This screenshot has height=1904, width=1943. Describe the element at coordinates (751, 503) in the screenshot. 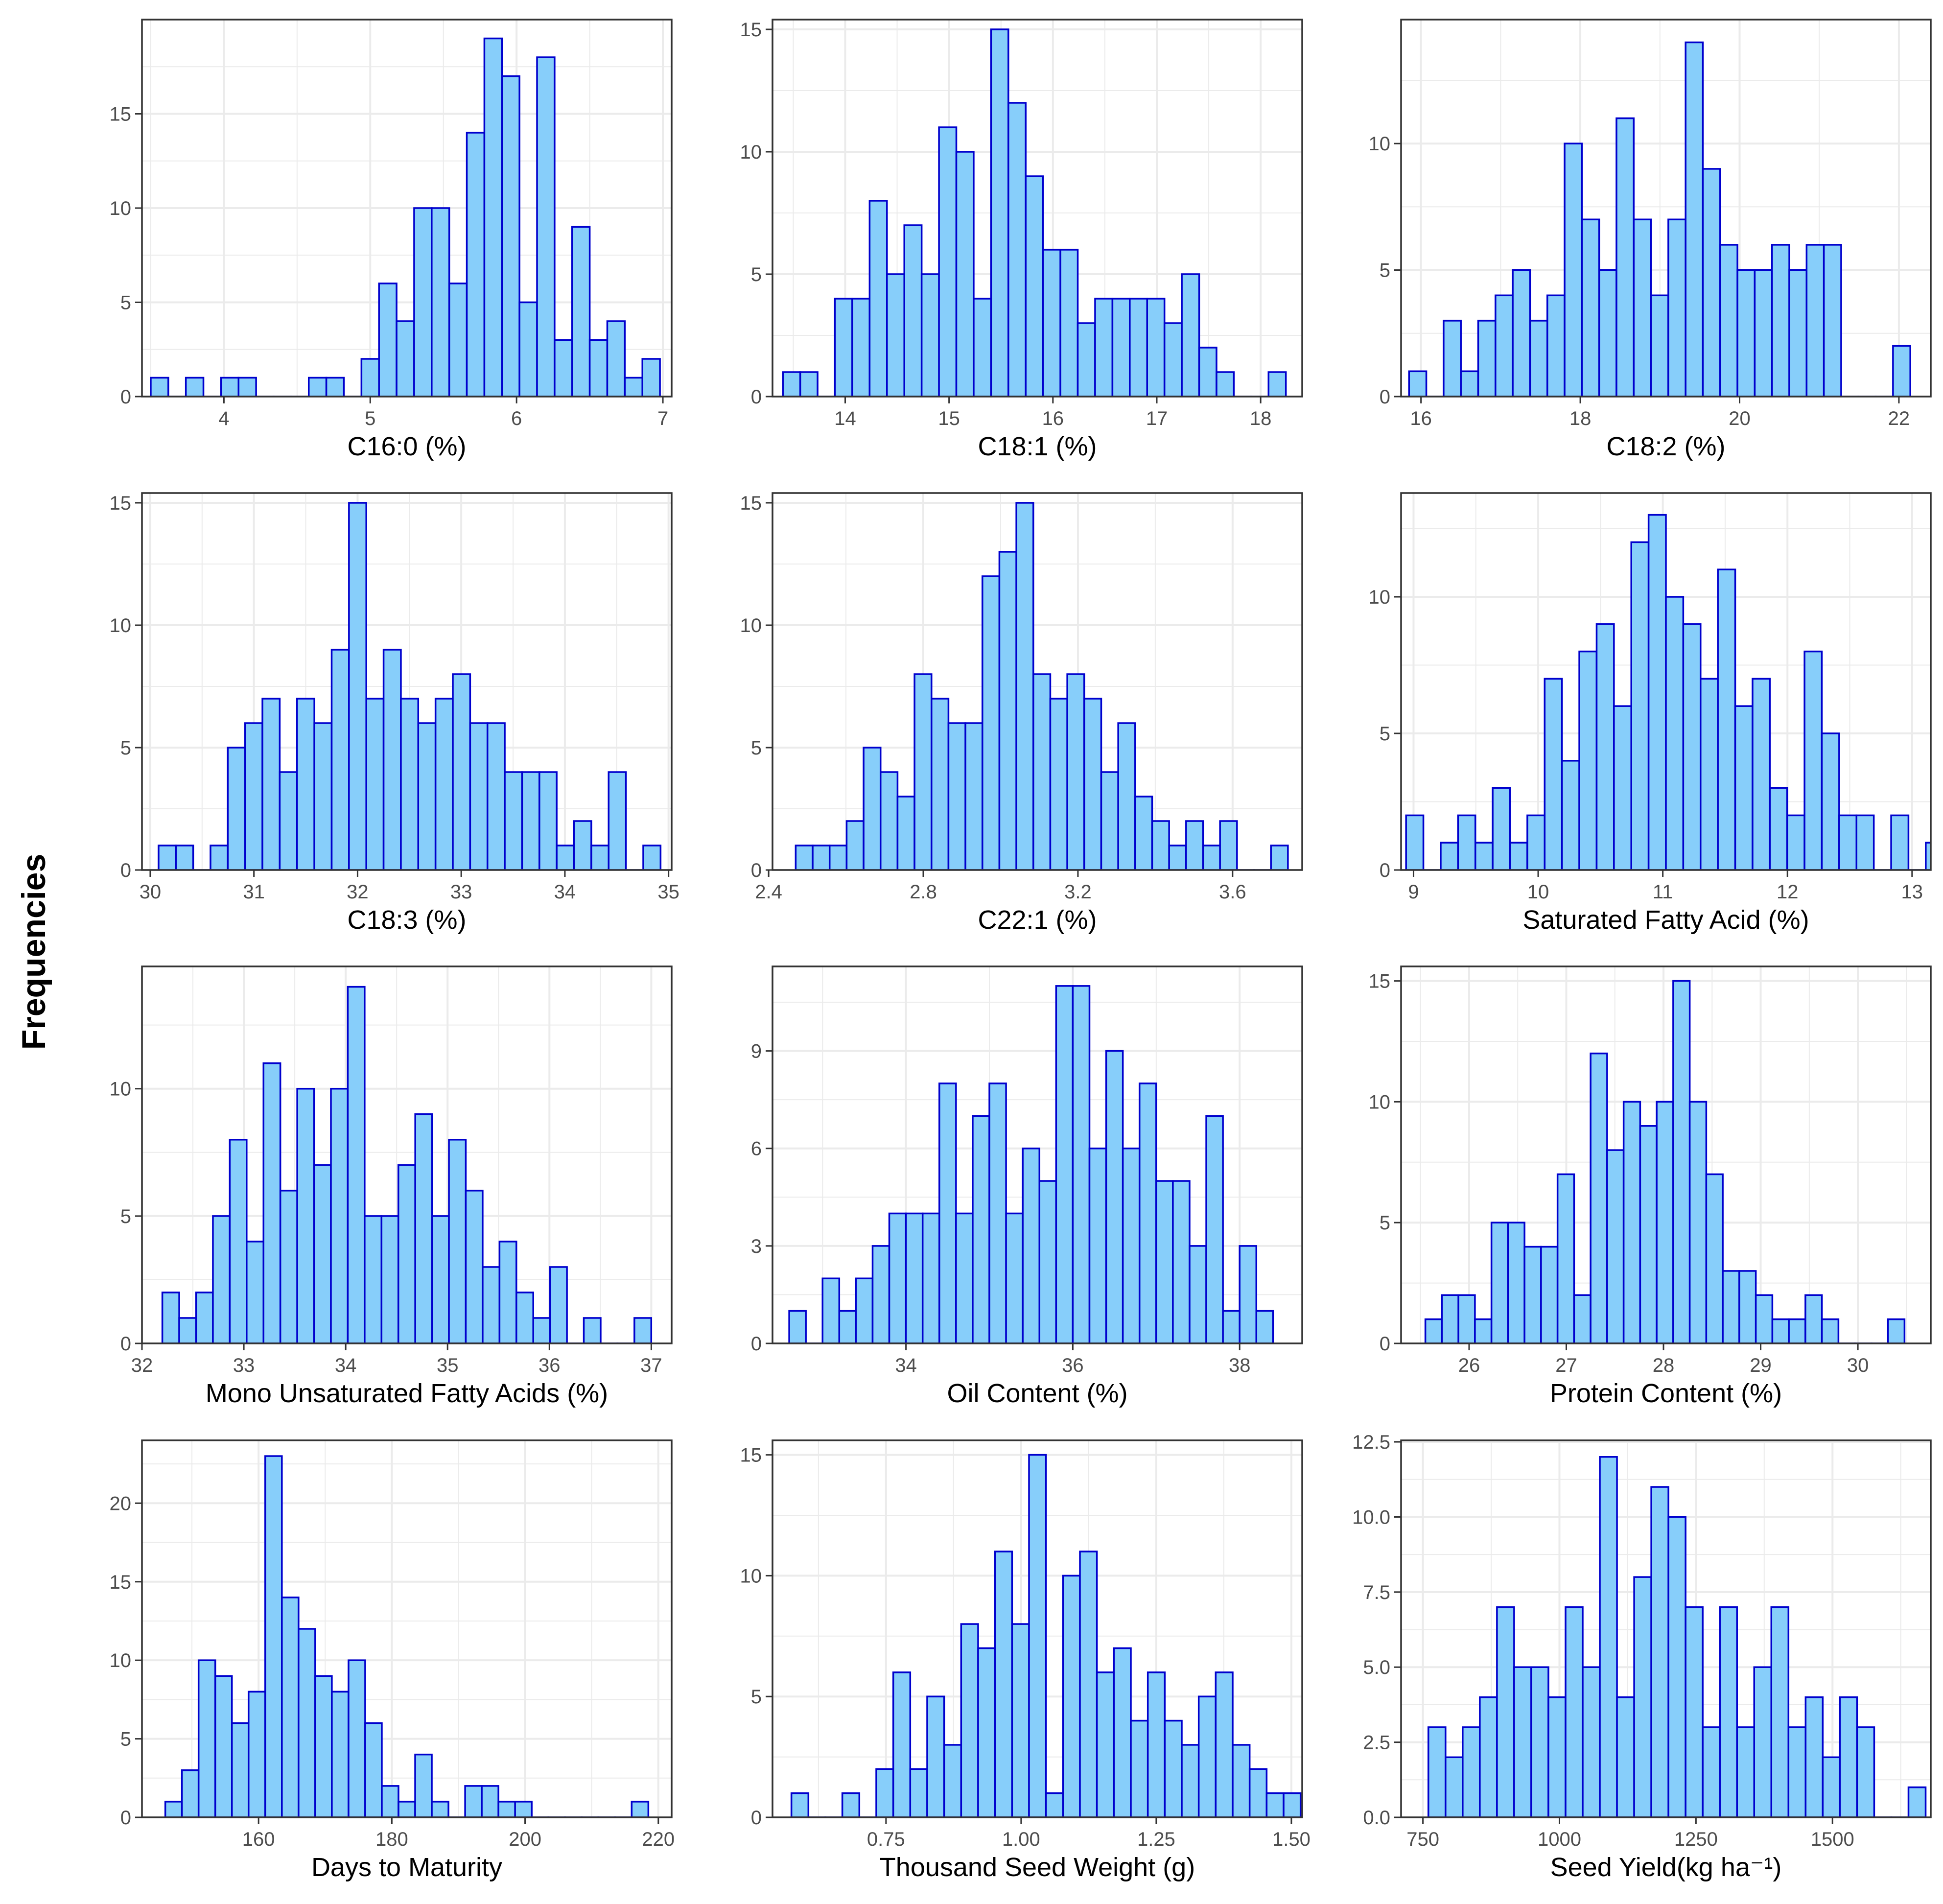

I see `y-tick-label: 15` at that location.